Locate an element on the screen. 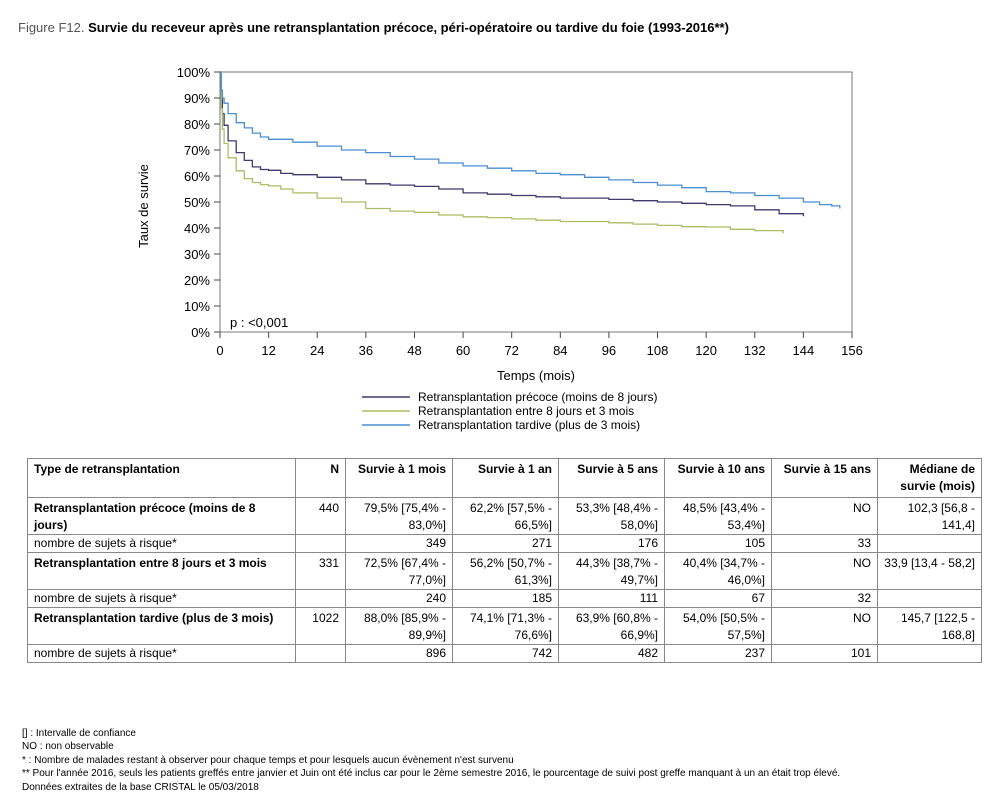 This screenshot has height=800, width=1000. footnote-confidence-interval: [] : Intervalle de confiance is located at coordinates (79, 733).